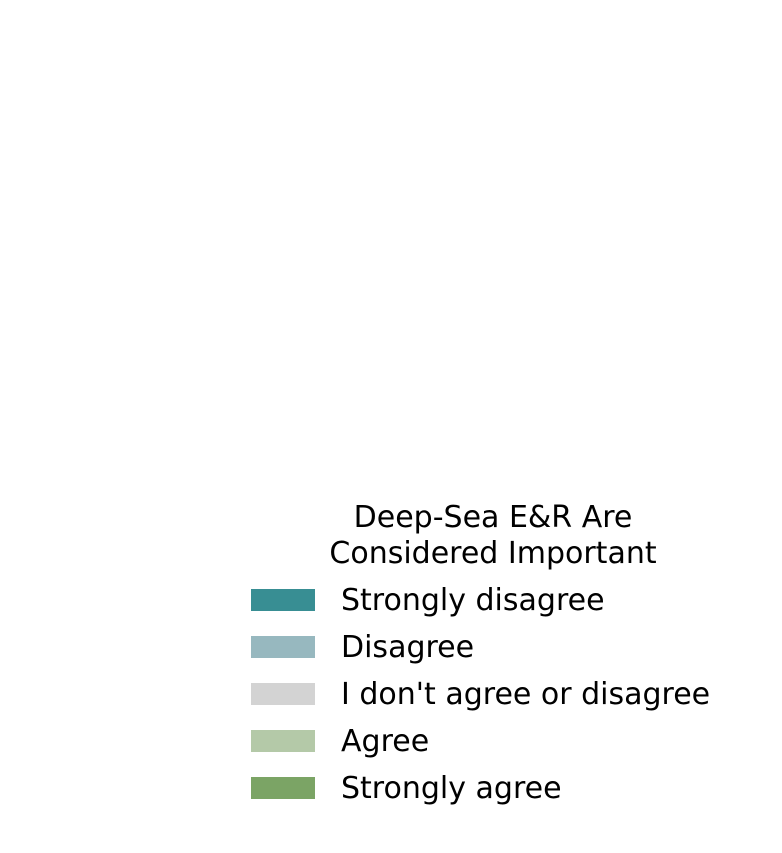 The image size is (782, 853). Describe the element at coordinates (451, 788) in the screenshot. I see `legend-label: Strongly agree` at that location.